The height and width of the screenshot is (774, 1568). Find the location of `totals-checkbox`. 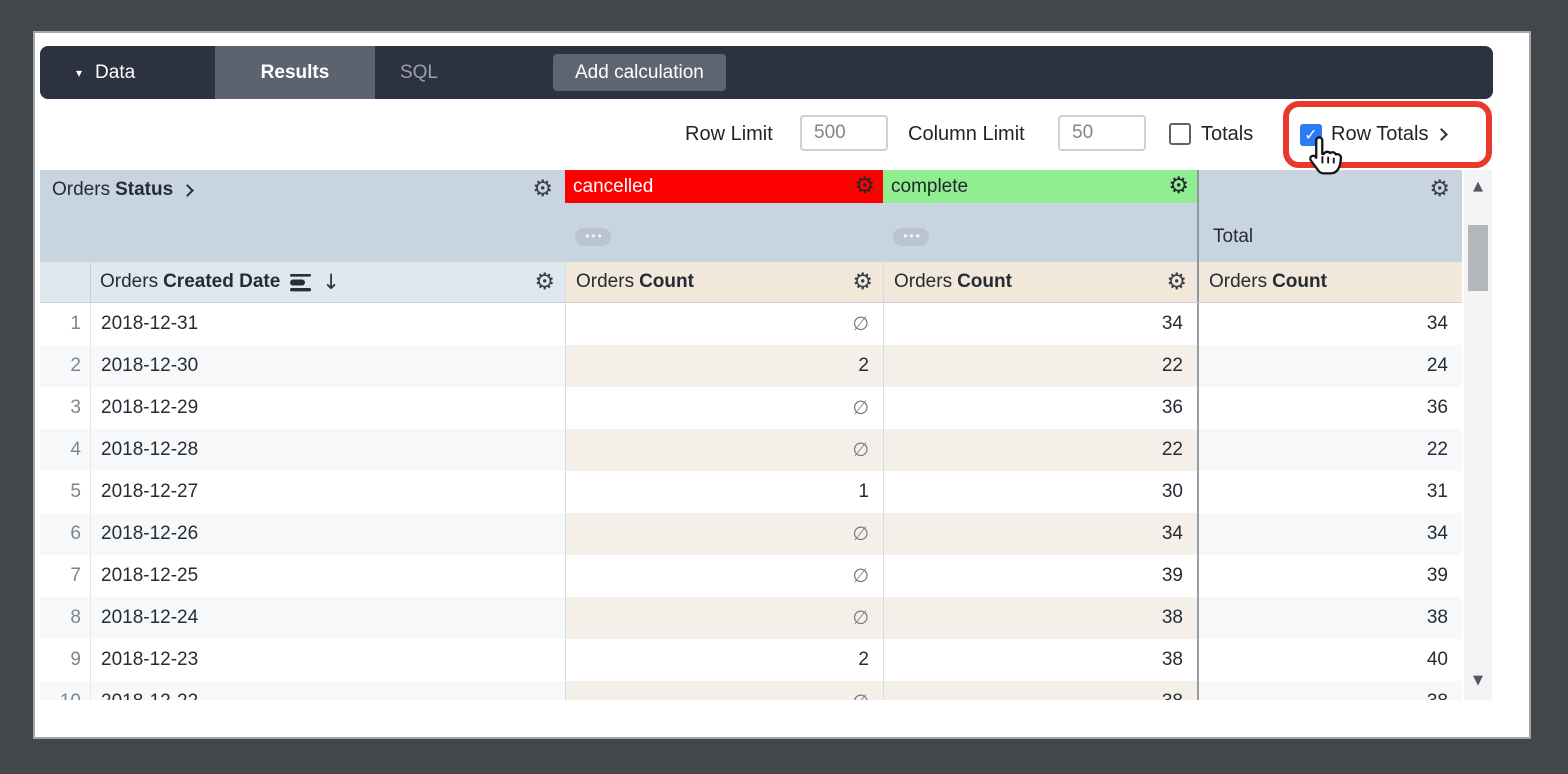

totals-checkbox is located at coordinates (1180, 134).